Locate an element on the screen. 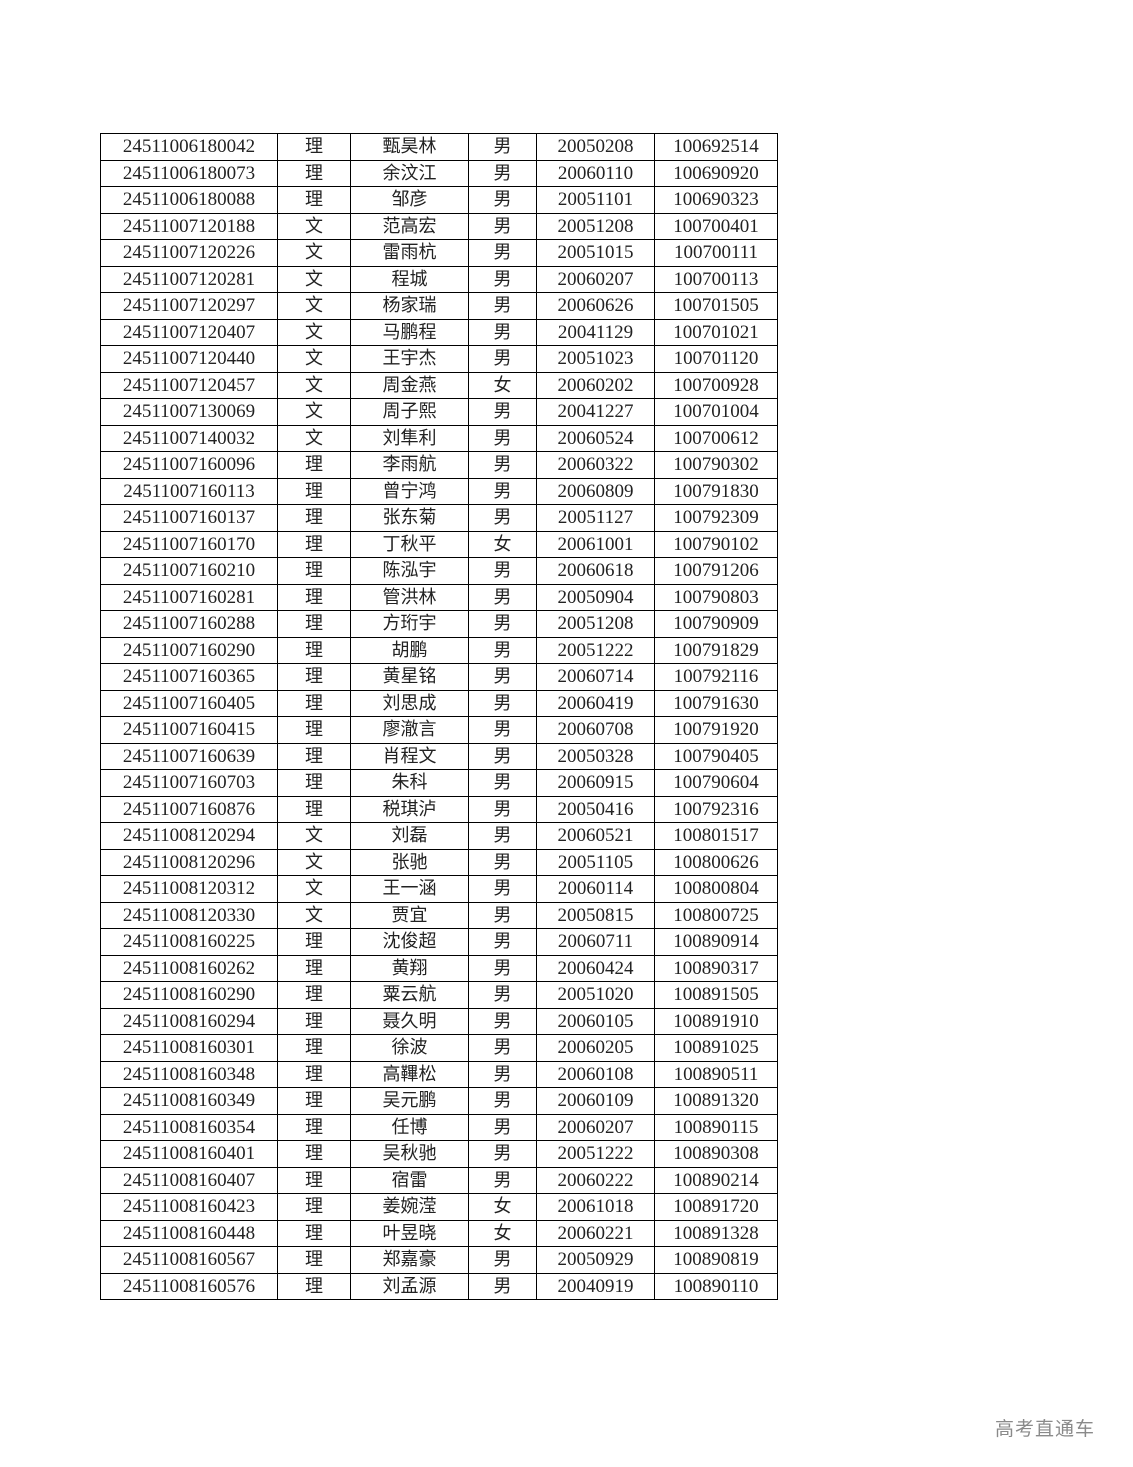 This screenshot has width=1133, height=1467. name-cell: 程城 is located at coordinates (409, 279).